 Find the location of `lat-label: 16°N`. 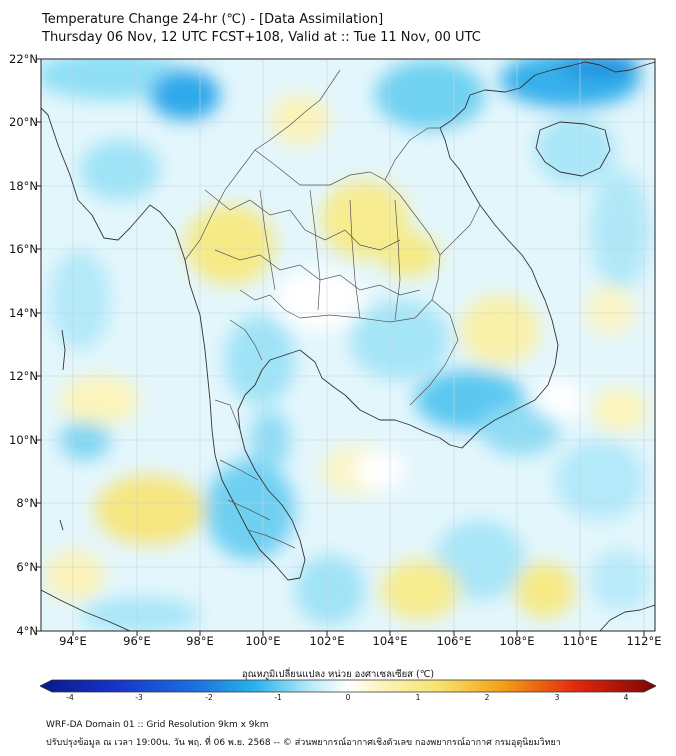

lat-label: 16°N is located at coordinates (23, 249).